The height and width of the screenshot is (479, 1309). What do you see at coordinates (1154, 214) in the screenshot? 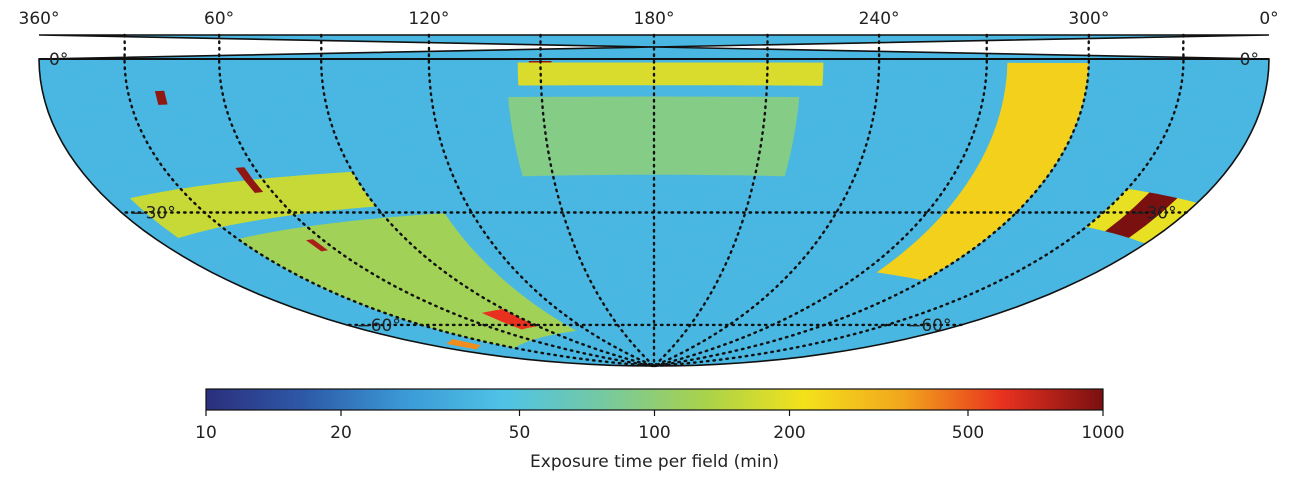
I see `dec-tick-label-left: −30°` at bounding box center [1154, 214].